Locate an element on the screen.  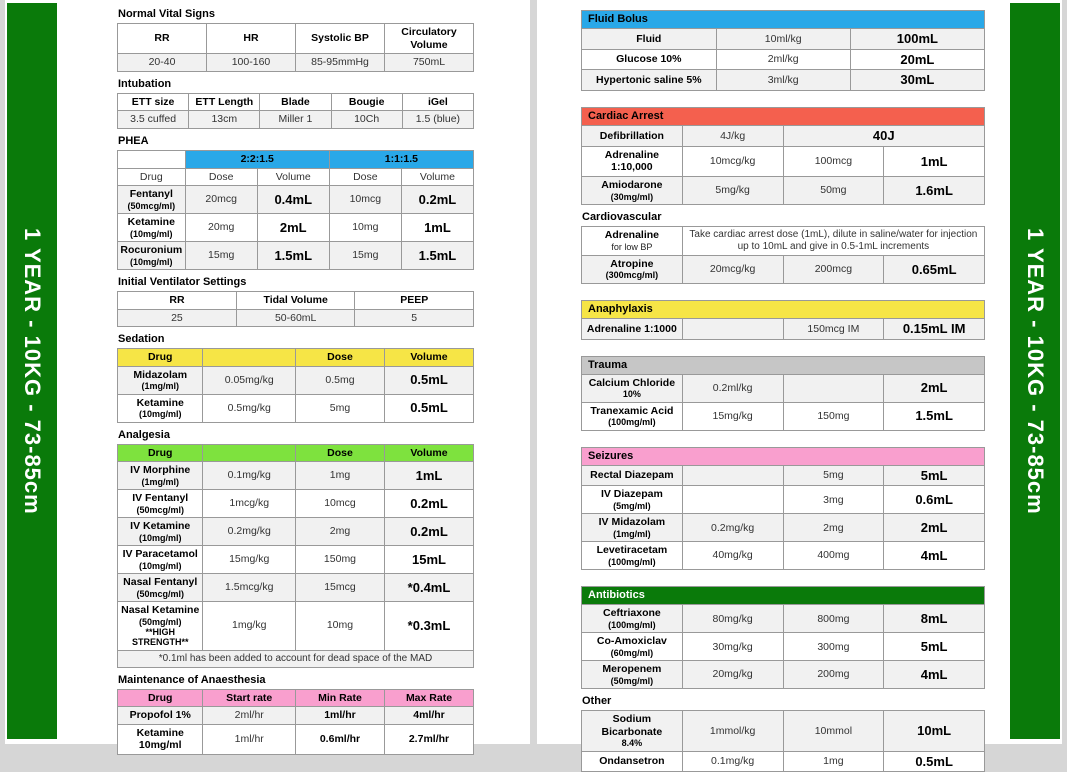
table-cell: 150mg is located at coordinates (339, 559).